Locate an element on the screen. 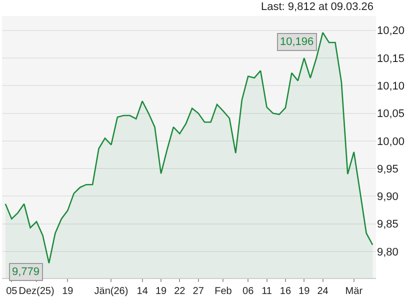 This screenshot has width=420, height=300. y-tick-label: 9,95 is located at coordinates (387, 169).